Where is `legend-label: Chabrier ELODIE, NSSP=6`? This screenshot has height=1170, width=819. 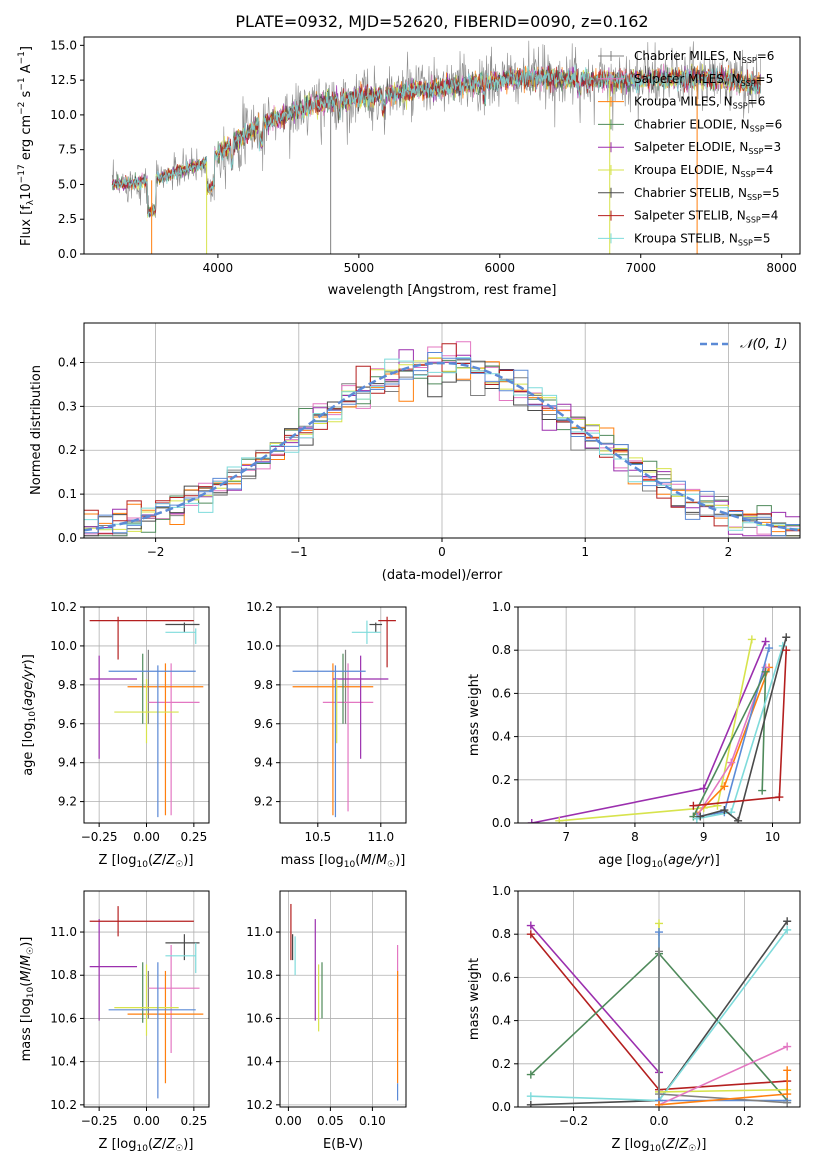 legend-label: Chabrier ELODIE, NSSP=6 is located at coordinates (708, 125).